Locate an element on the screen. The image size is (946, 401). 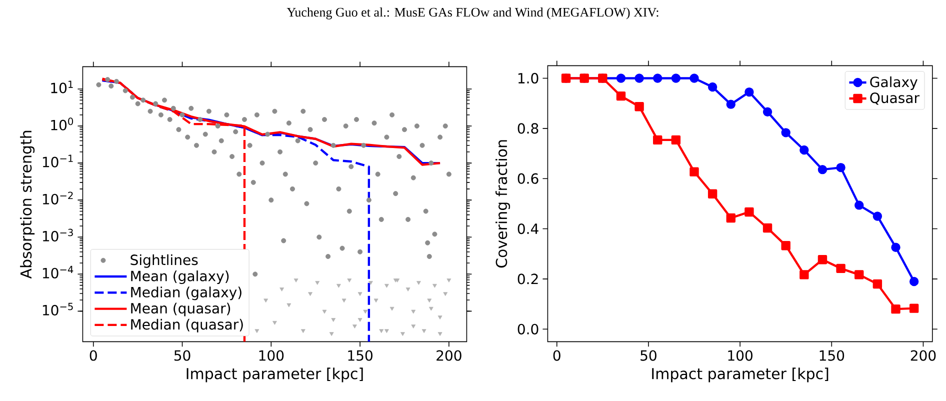
y-tick-label: 10$^{−2}$ is located at coordinates (57, 198).